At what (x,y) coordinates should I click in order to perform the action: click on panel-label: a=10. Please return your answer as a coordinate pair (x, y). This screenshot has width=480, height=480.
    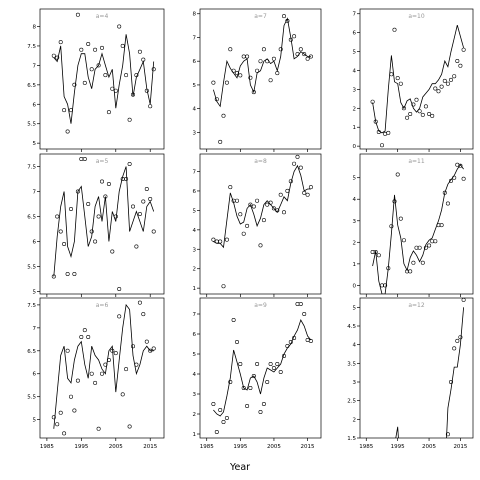
    Looking at the image, I should click on (416, 16).